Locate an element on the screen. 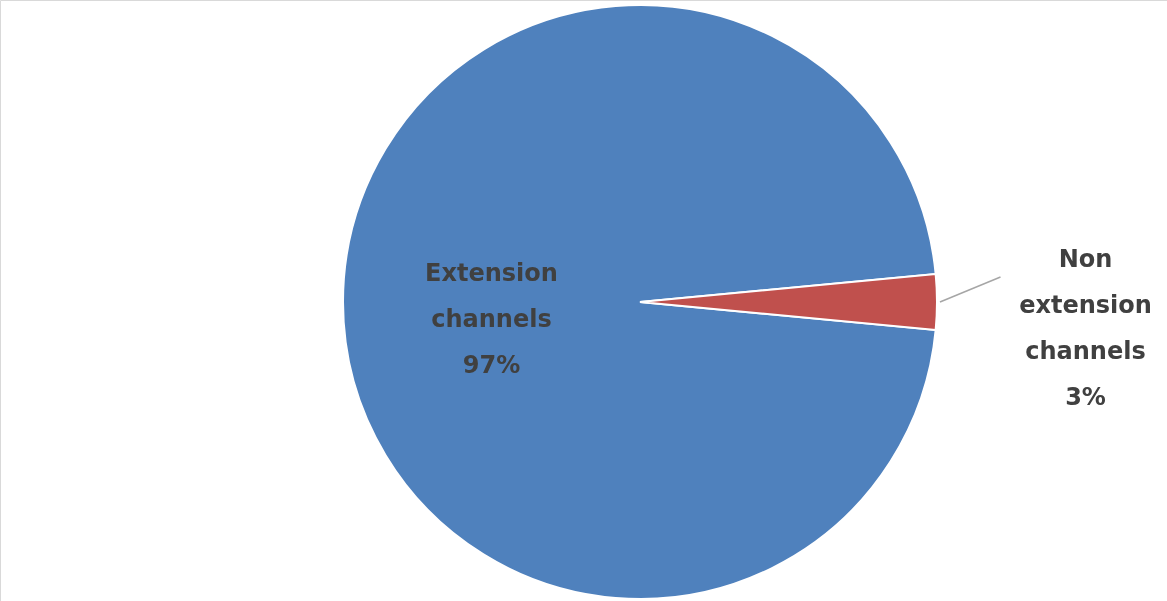 The height and width of the screenshot is (601, 1167). data-label: 97% is located at coordinates (491, 365).